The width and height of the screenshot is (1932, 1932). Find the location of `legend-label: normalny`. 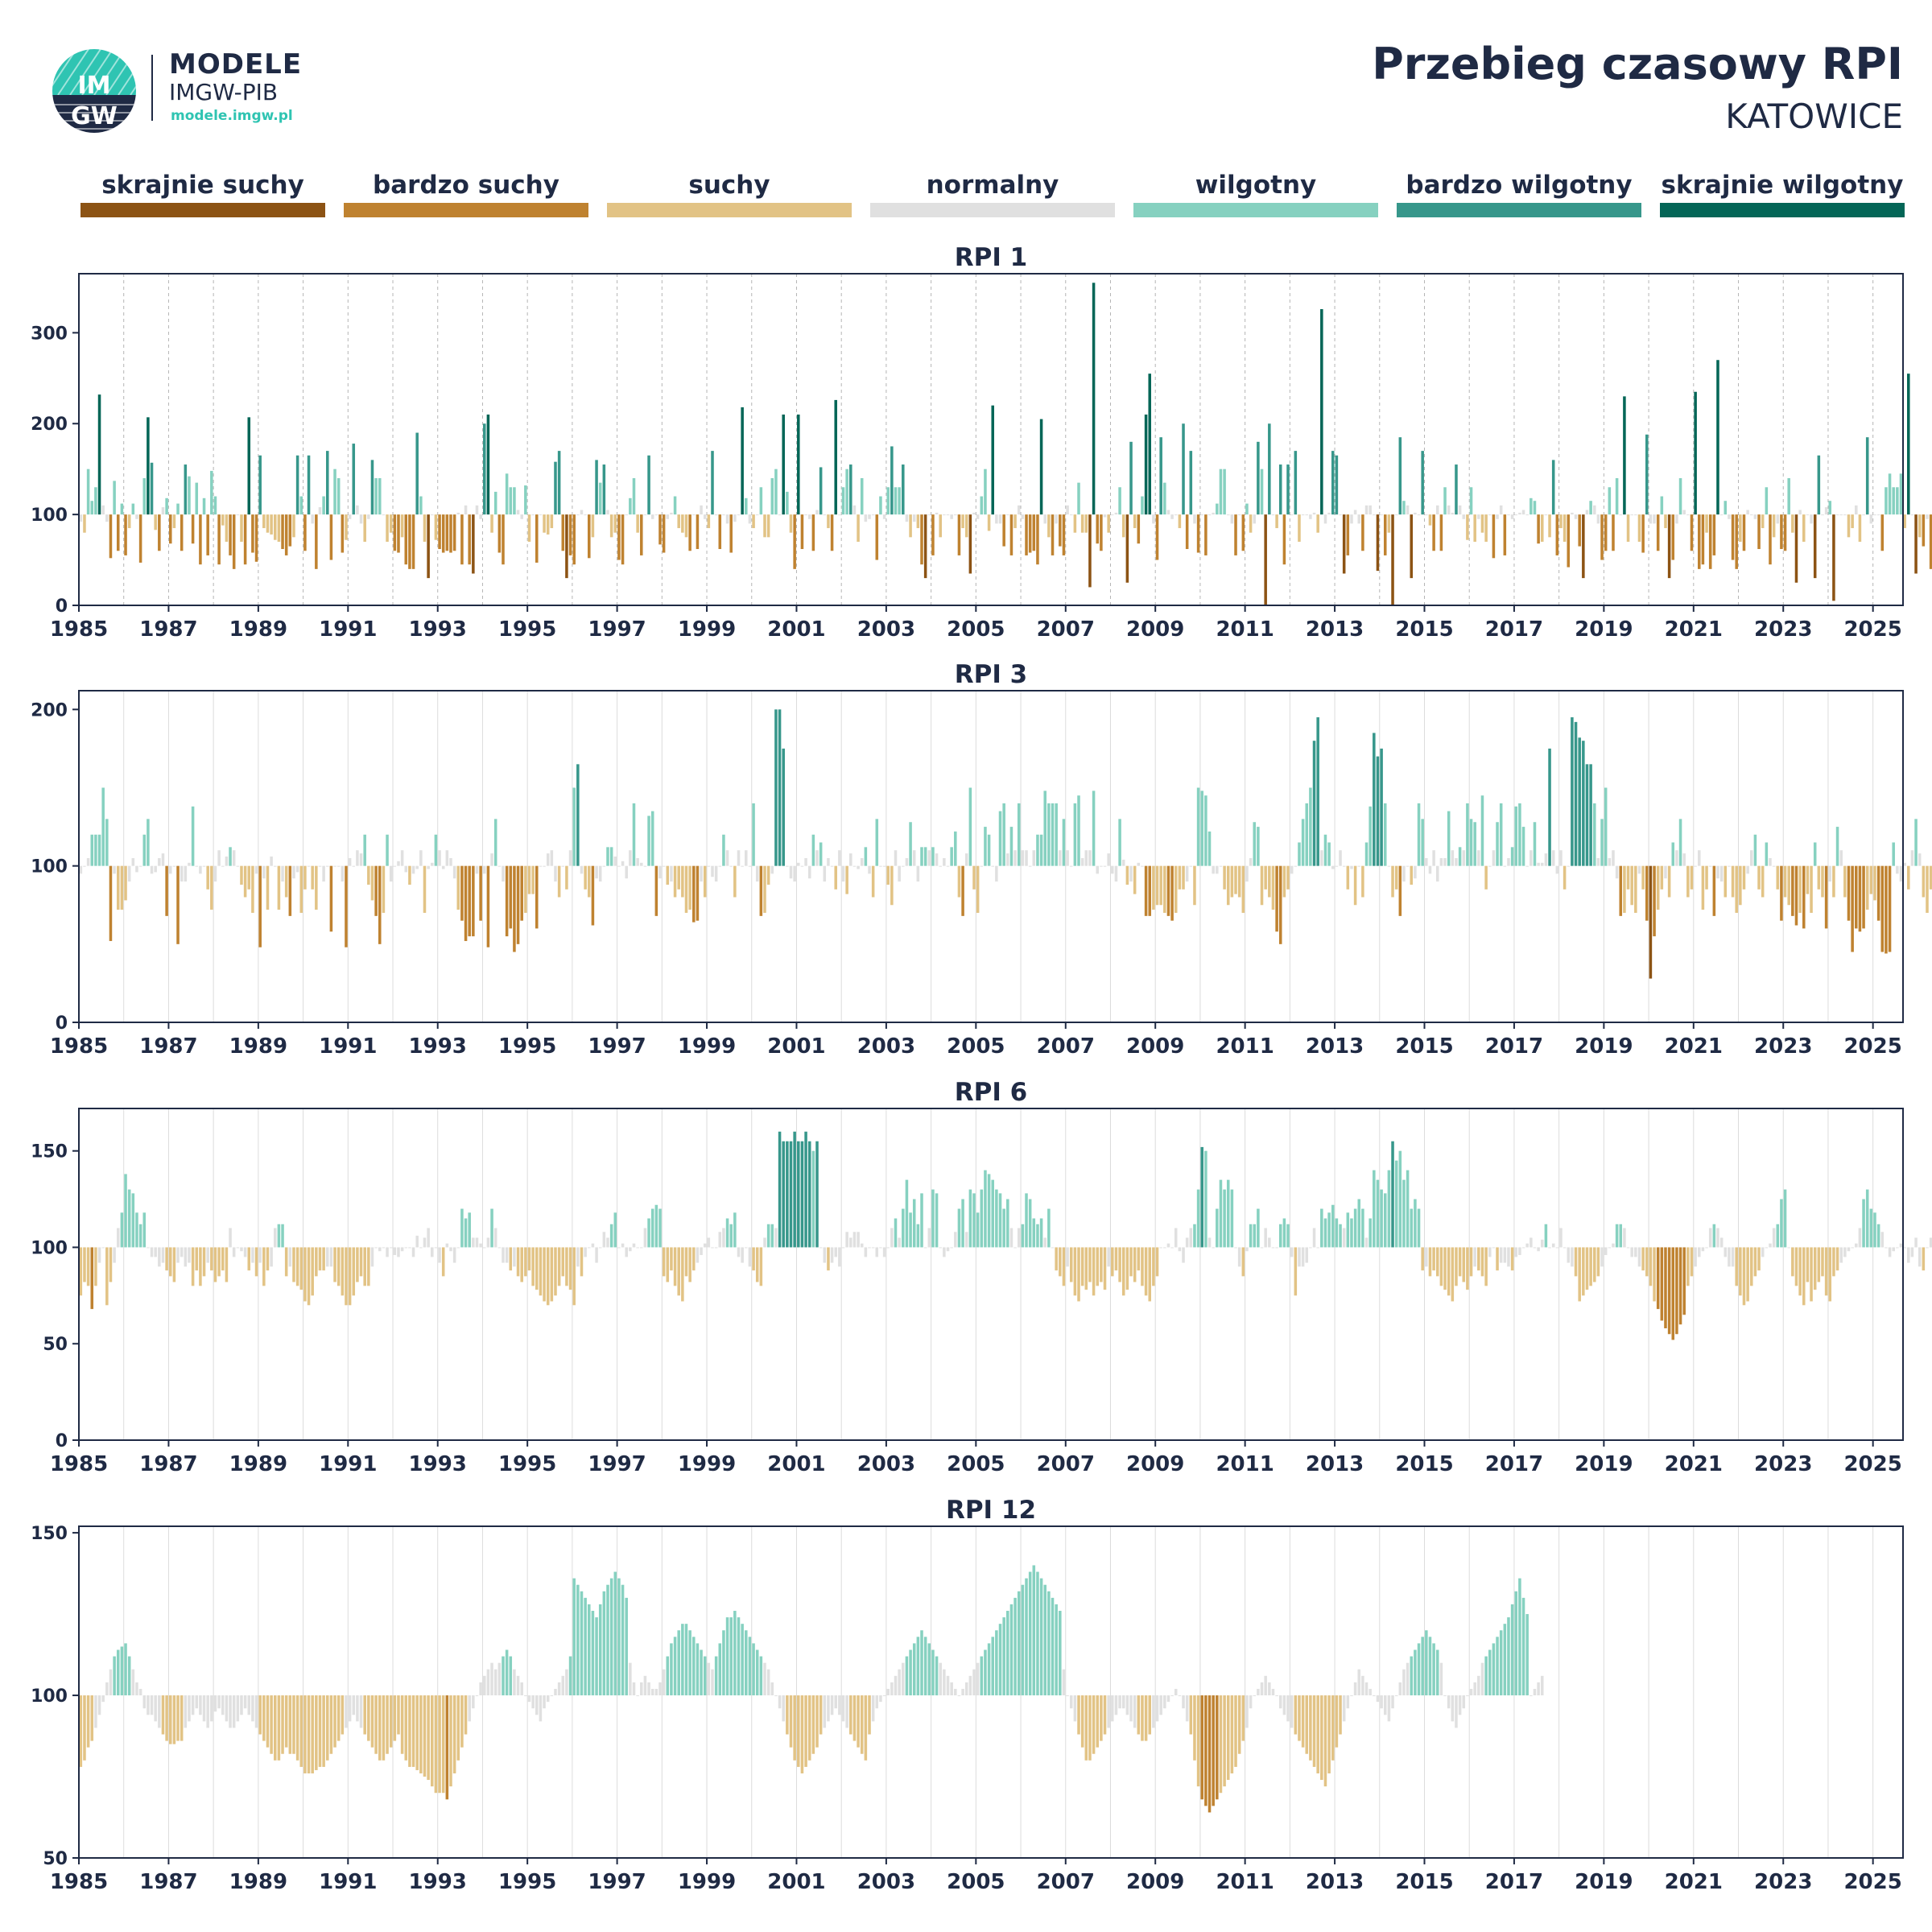

legend-label: normalny is located at coordinates (992, 185).